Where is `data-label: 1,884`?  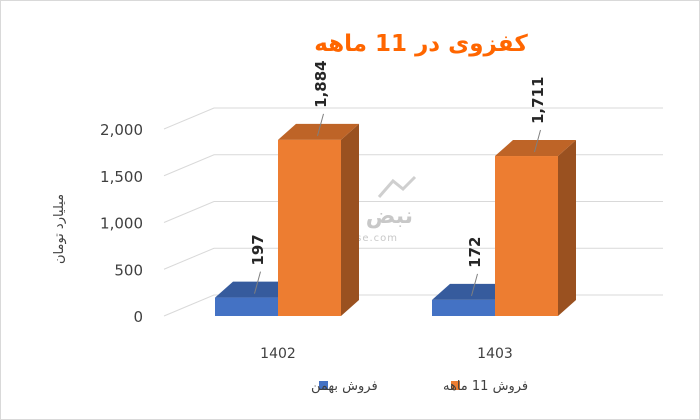
data-label: 1,884 is located at coordinates (321, 83).